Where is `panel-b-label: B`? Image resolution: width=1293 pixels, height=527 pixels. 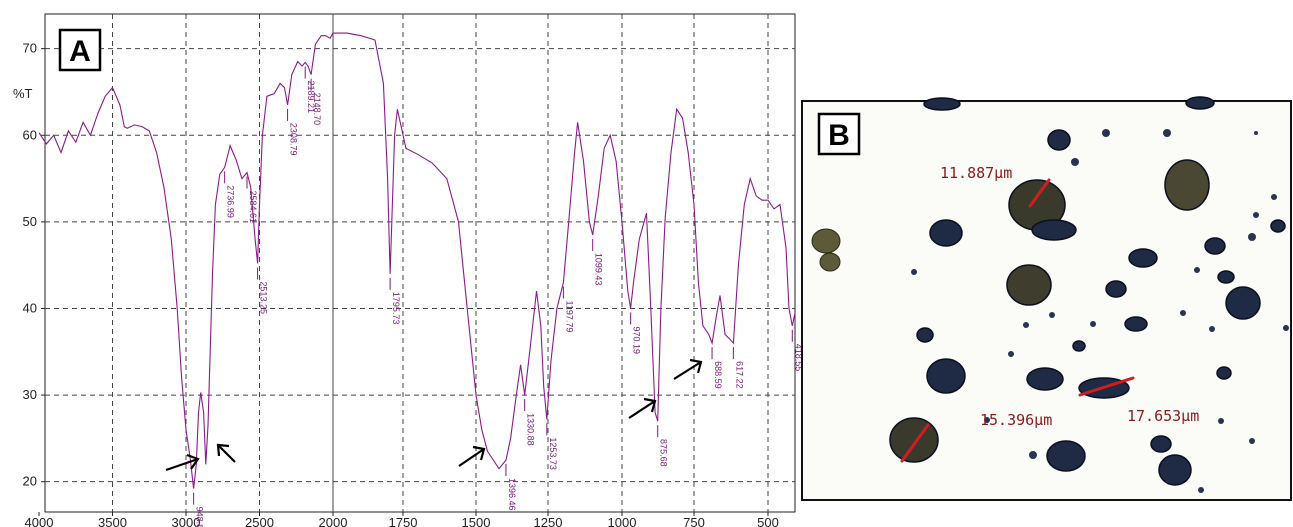 panel-b-label: B is located at coordinates (839, 135).